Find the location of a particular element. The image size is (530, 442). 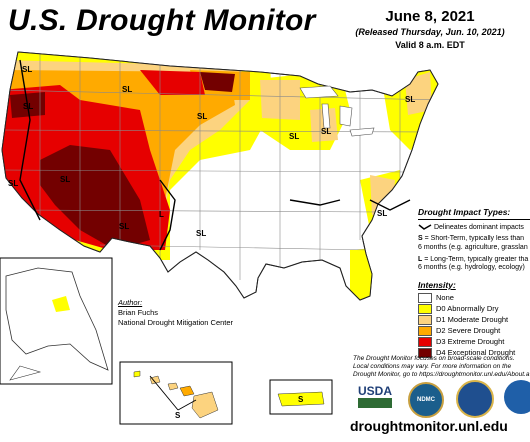

great-lakes is located at coordinates (337, 111).